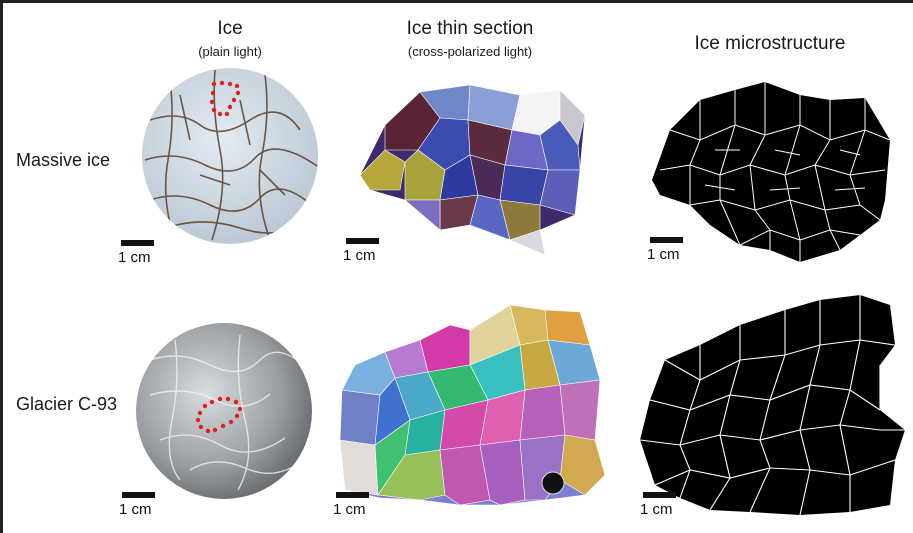 This screenshot has width=913, height=533. I want to click on row-label-glacier: Glacier C-93, so click(67, 404).